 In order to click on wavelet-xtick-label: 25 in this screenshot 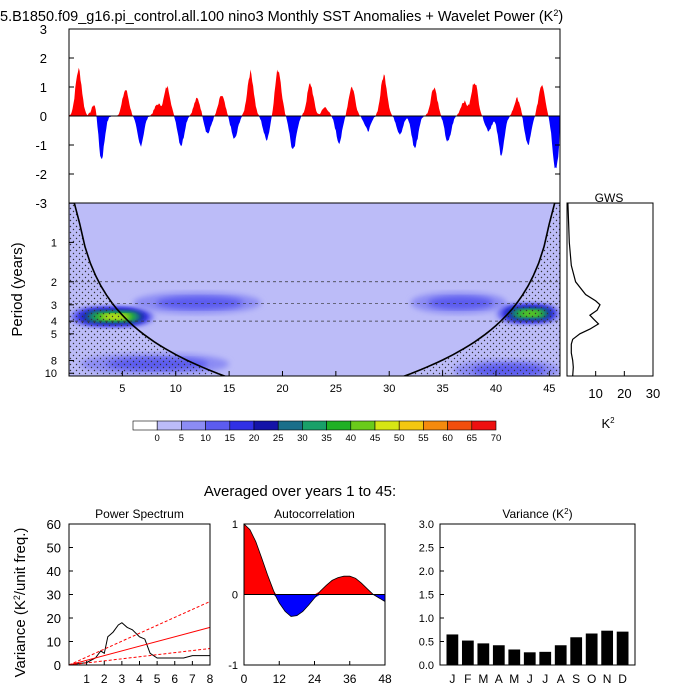, I will do `click(336, 389)`.